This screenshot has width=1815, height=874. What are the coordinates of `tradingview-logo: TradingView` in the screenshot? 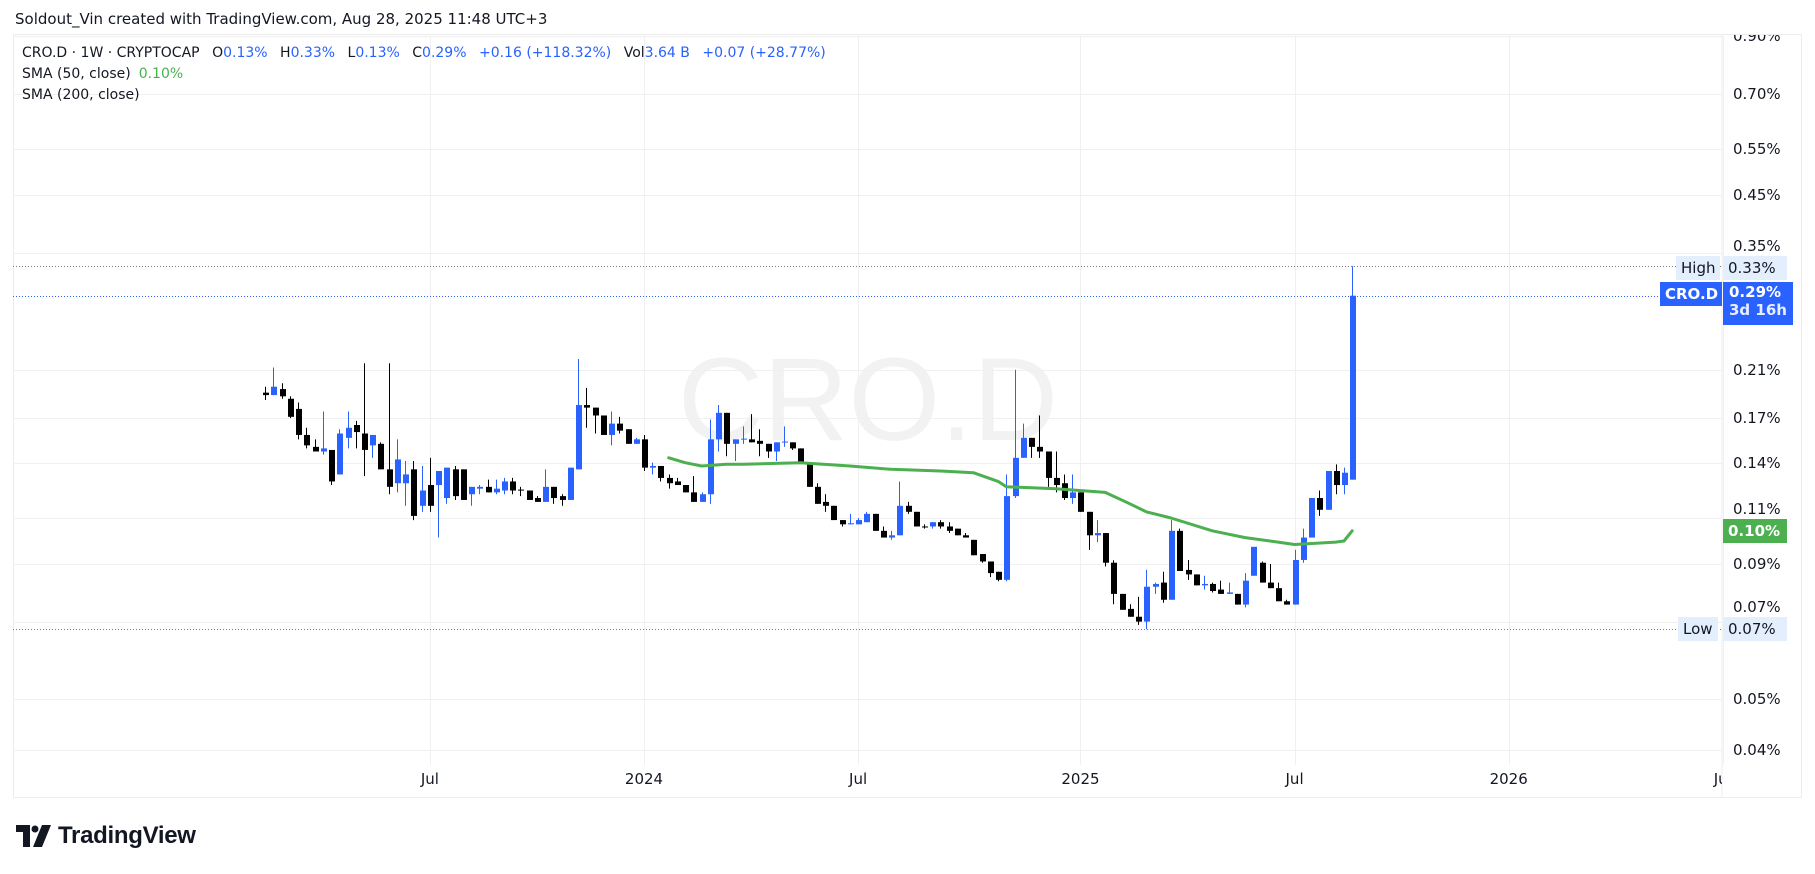 It's located at (106, 836).